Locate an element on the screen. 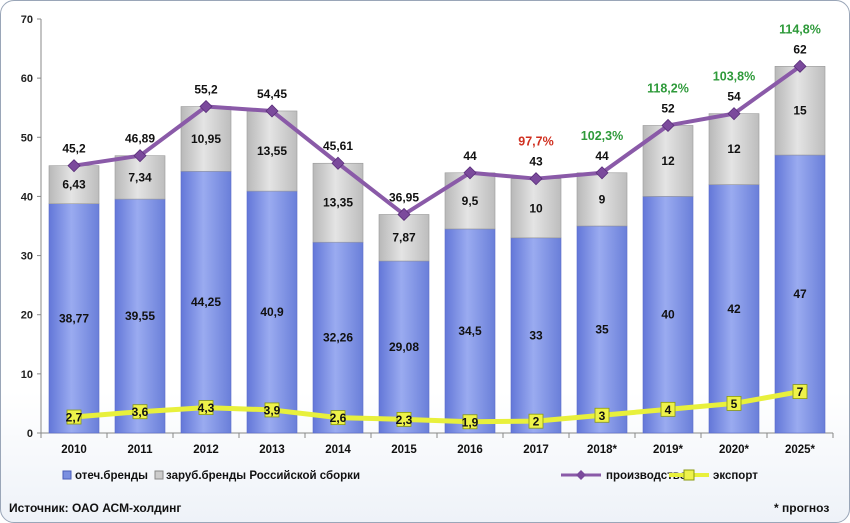 This screenshot has height=523, width=850. bar-domestic-label: 40,9 is located at coordinates (272, 312).